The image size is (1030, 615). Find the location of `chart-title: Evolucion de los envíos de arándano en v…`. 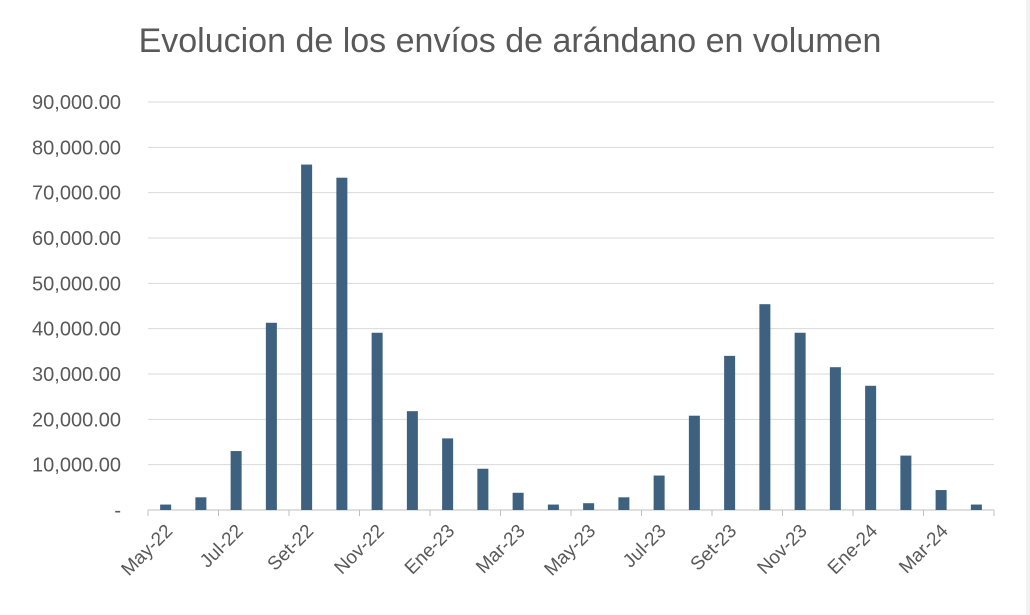

chart-title: Evolucion de los envíos de arándano en v… is located at coordinates (510, 41).